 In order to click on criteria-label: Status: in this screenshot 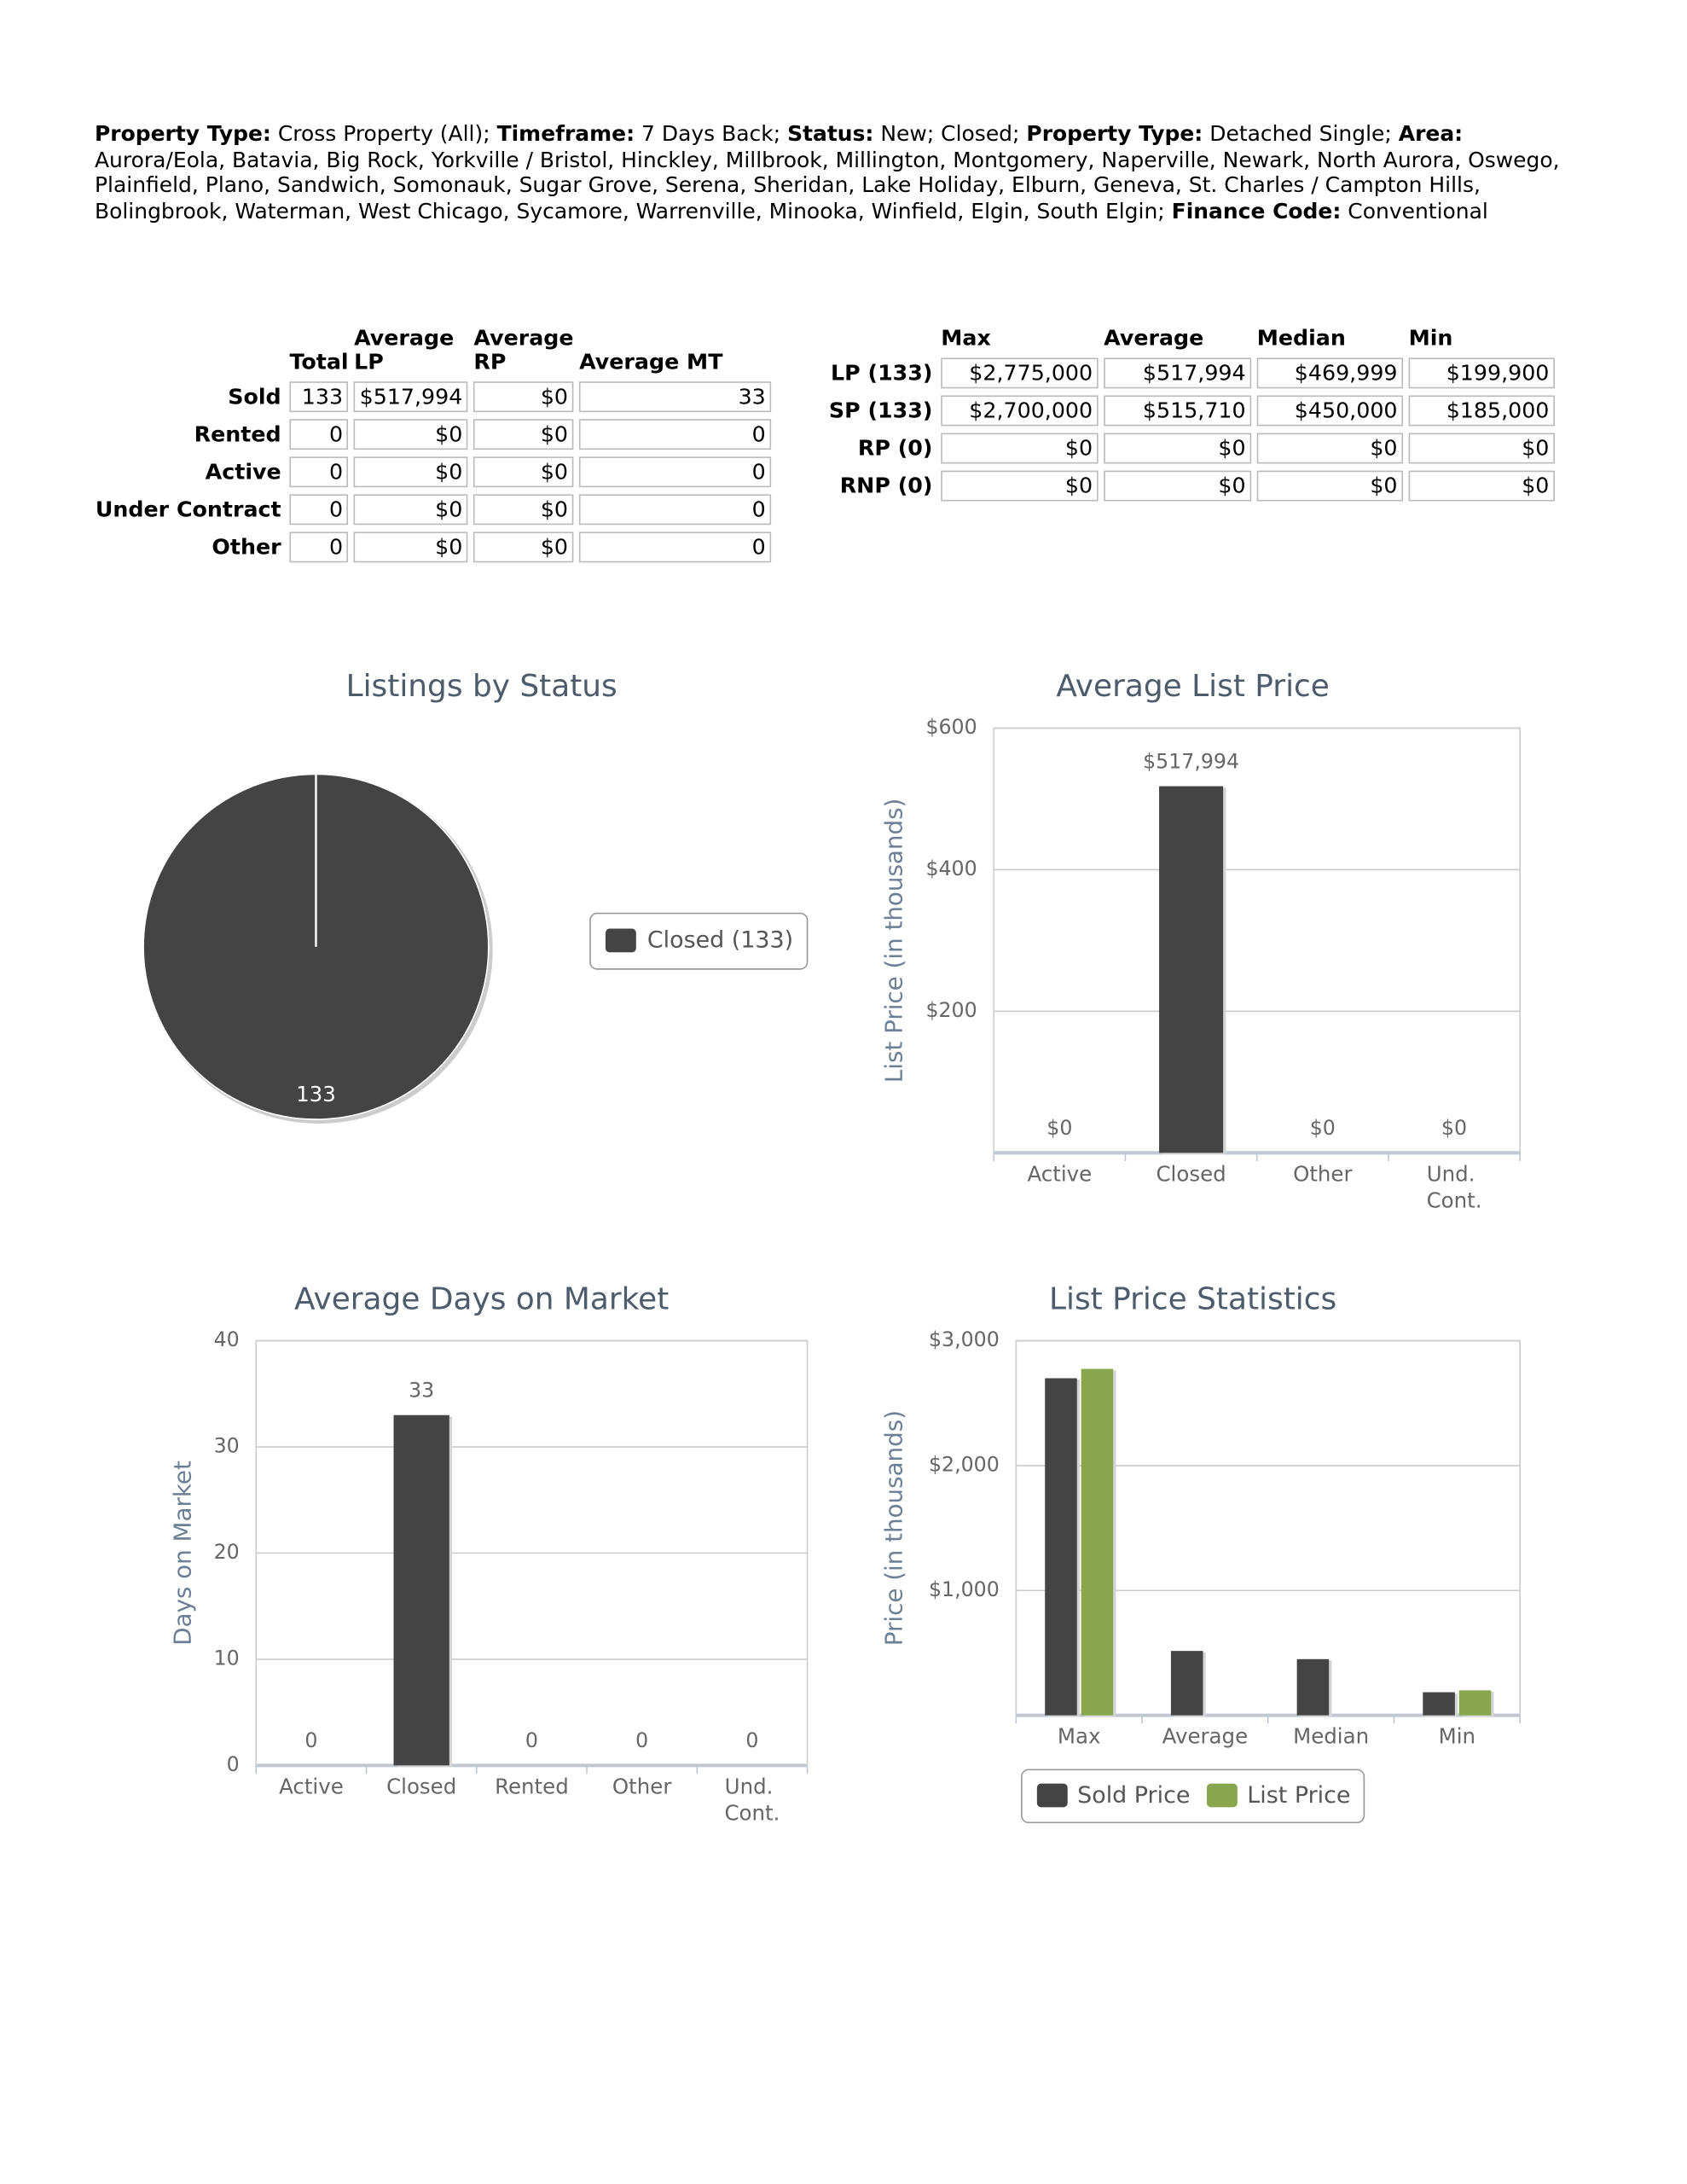, I will do `click(831, 133)`.